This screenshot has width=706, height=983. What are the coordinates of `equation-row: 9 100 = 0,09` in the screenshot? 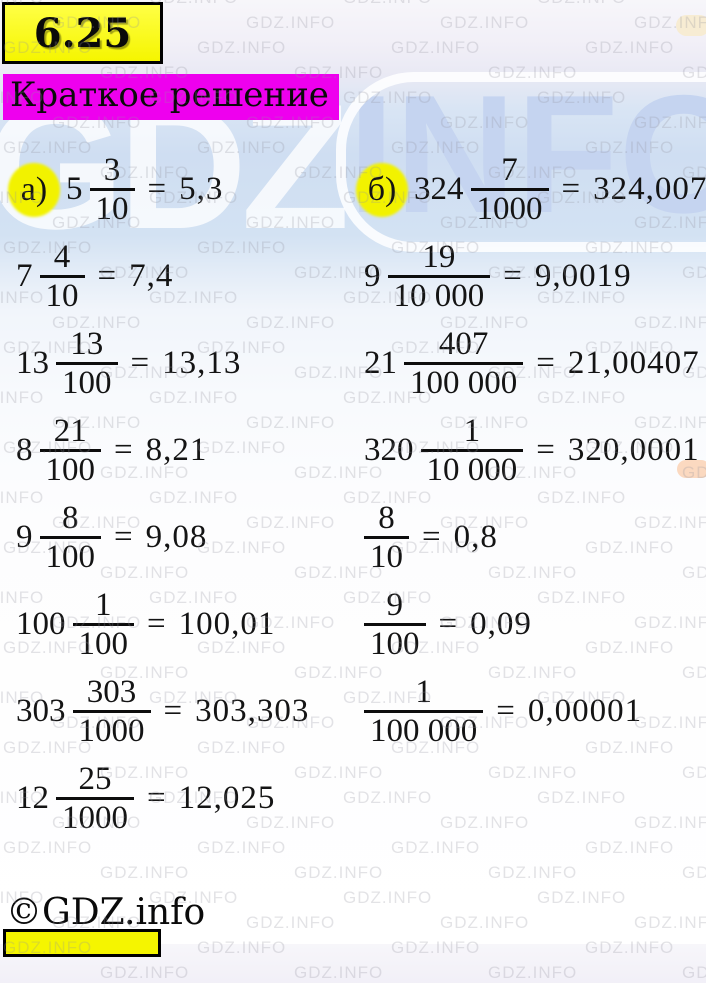 It's located at (531, 624).